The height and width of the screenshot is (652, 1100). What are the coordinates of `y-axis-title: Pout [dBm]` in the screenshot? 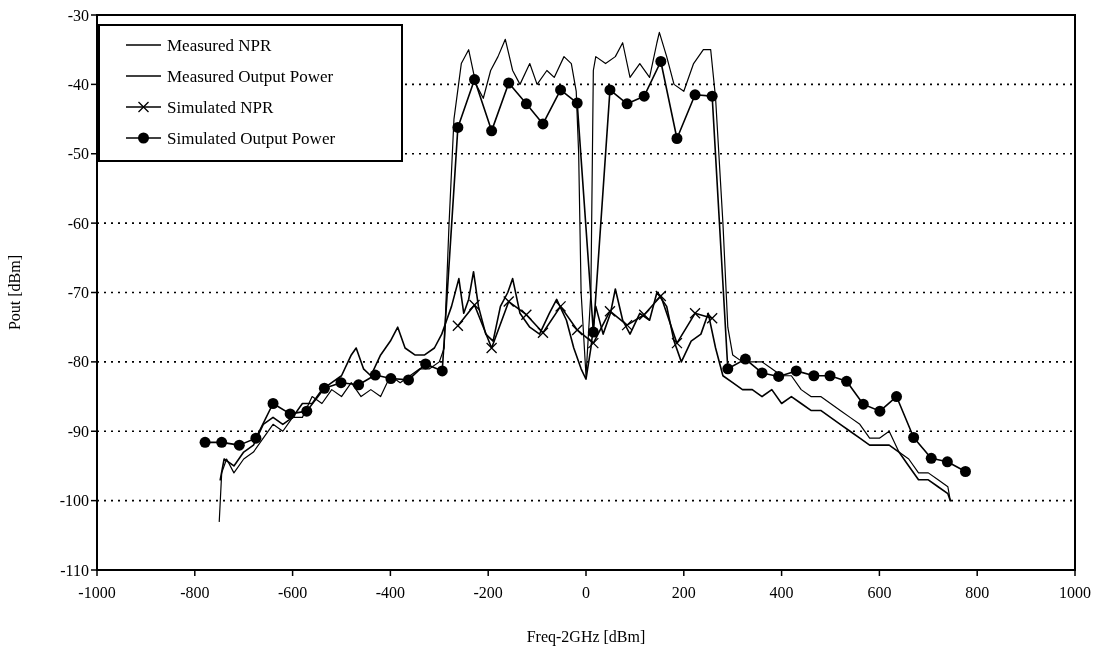 It's located at (14, 292).